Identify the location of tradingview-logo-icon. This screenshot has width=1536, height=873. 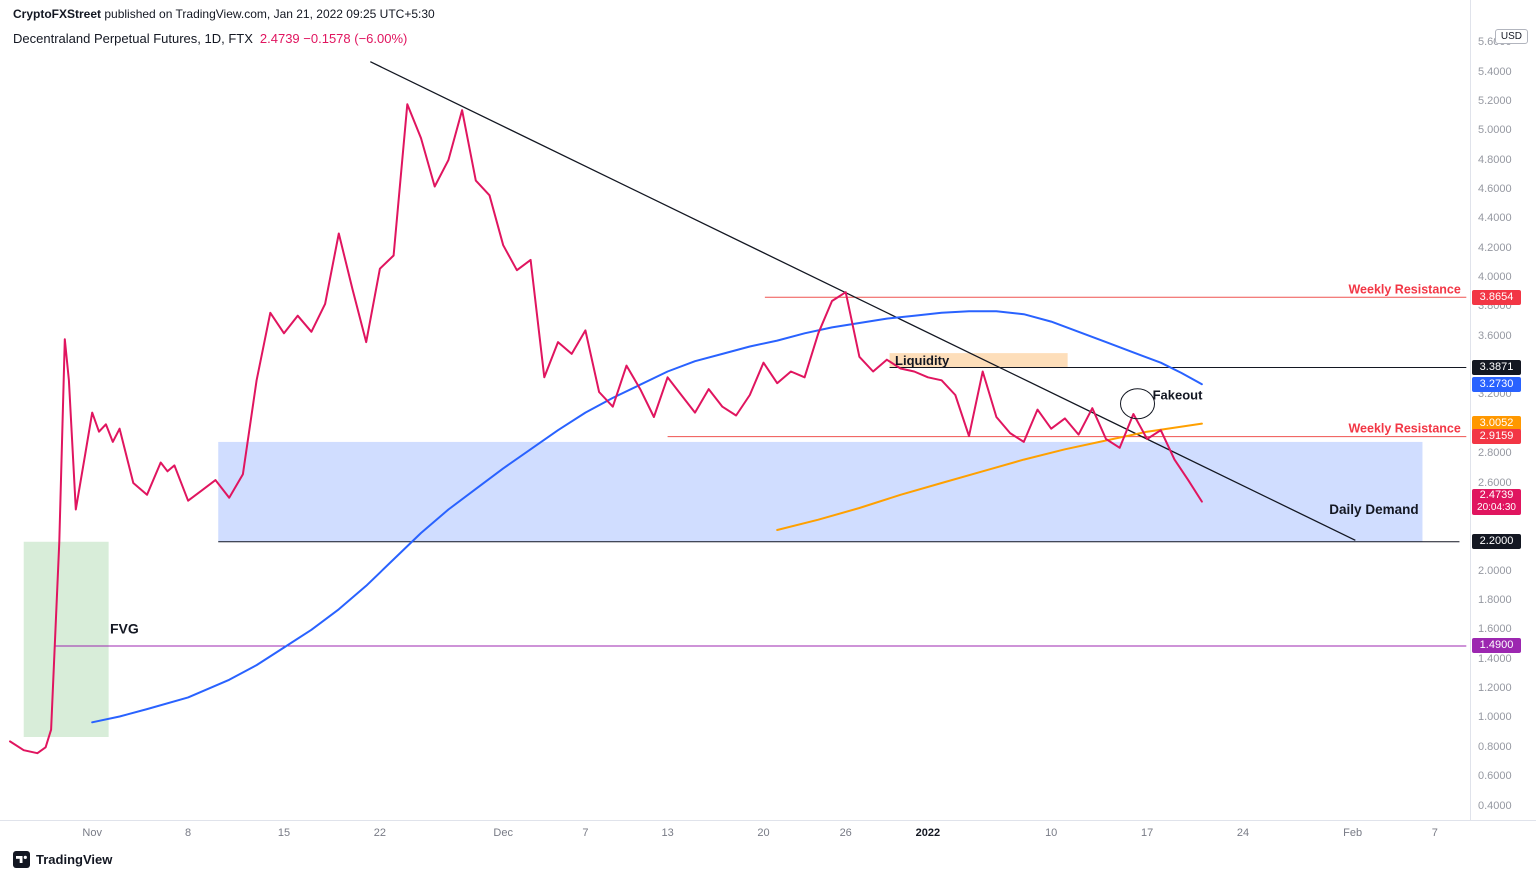
(21, 859).